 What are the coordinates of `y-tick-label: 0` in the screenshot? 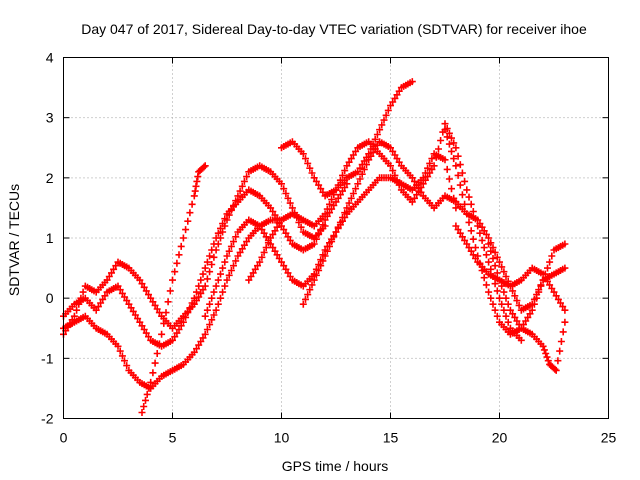 It's located at (50, 298).